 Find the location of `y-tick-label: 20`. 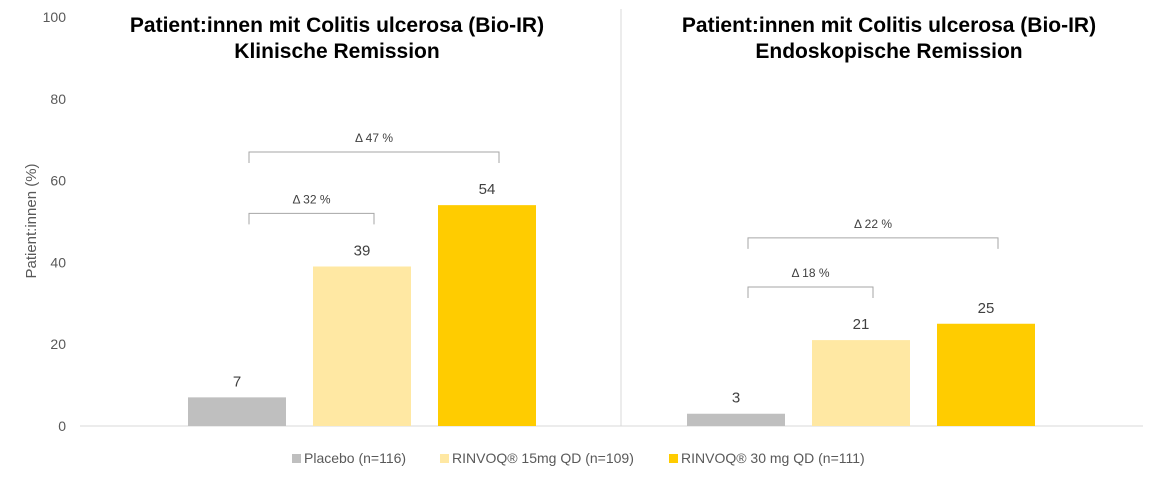

y-tick-label: 20 is located at coordinates (58, 344).